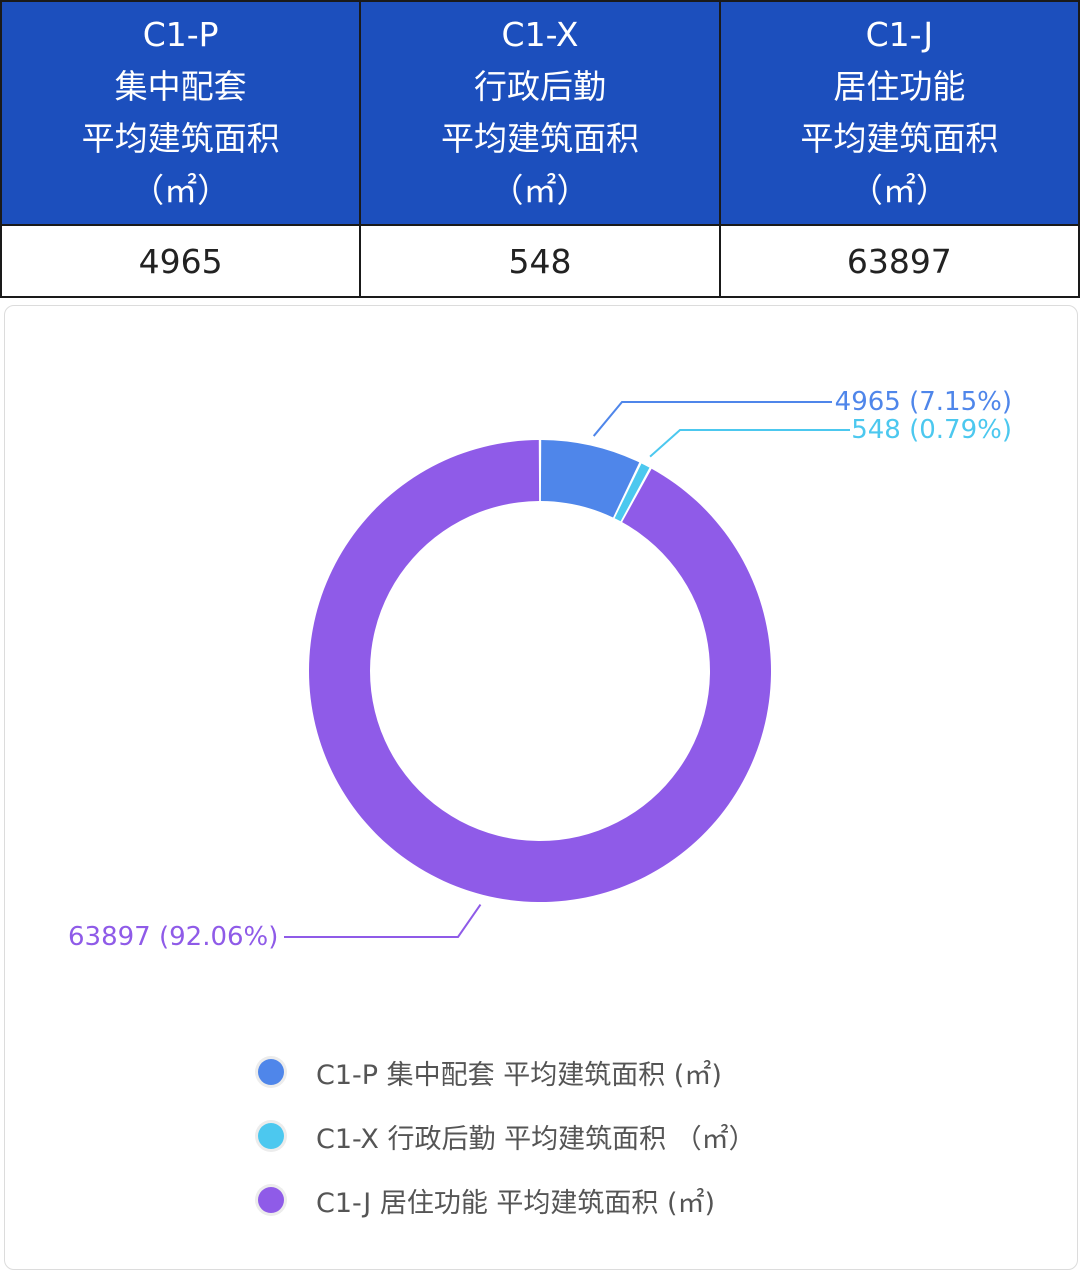 This screenshot has width=1080, height=1274. What do you see at coordinates (899, 34) in the screenshot?
I see `header-code: C1-J` at bounding box center [899, 34].